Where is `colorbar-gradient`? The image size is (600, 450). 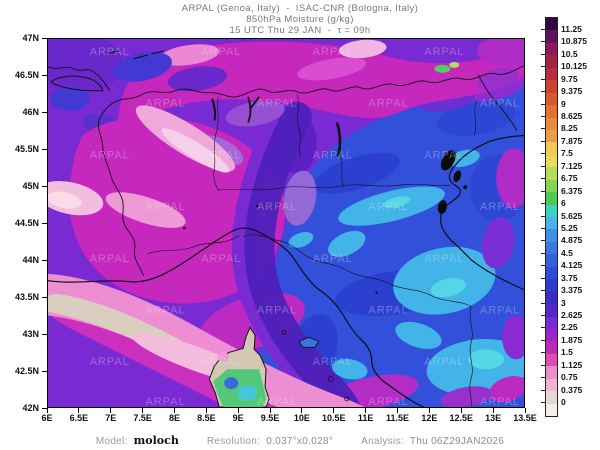
colorbar-gradient is located at coordinates (551, 217).